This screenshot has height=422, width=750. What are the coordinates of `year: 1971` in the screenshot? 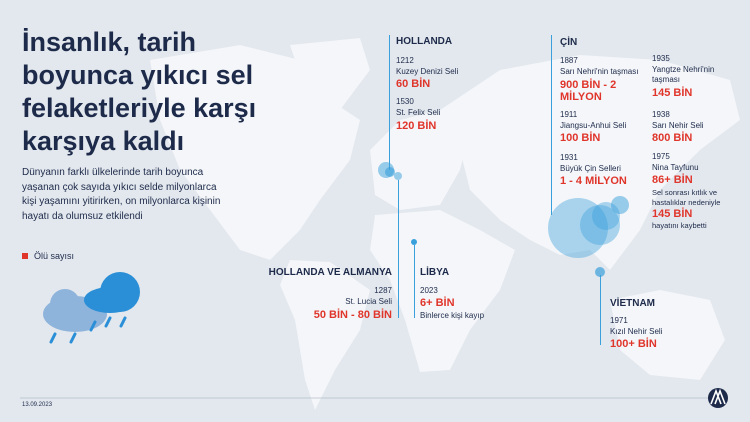 It's located at (619, 320).